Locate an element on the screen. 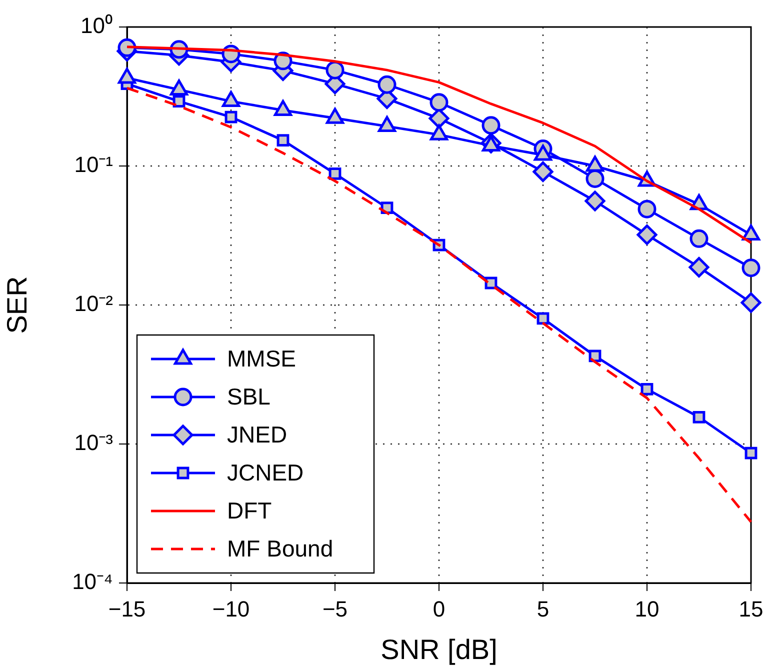 This screenshot has height=670, width=770. x-tick-label: −15 is located at coordinates (127, 609).